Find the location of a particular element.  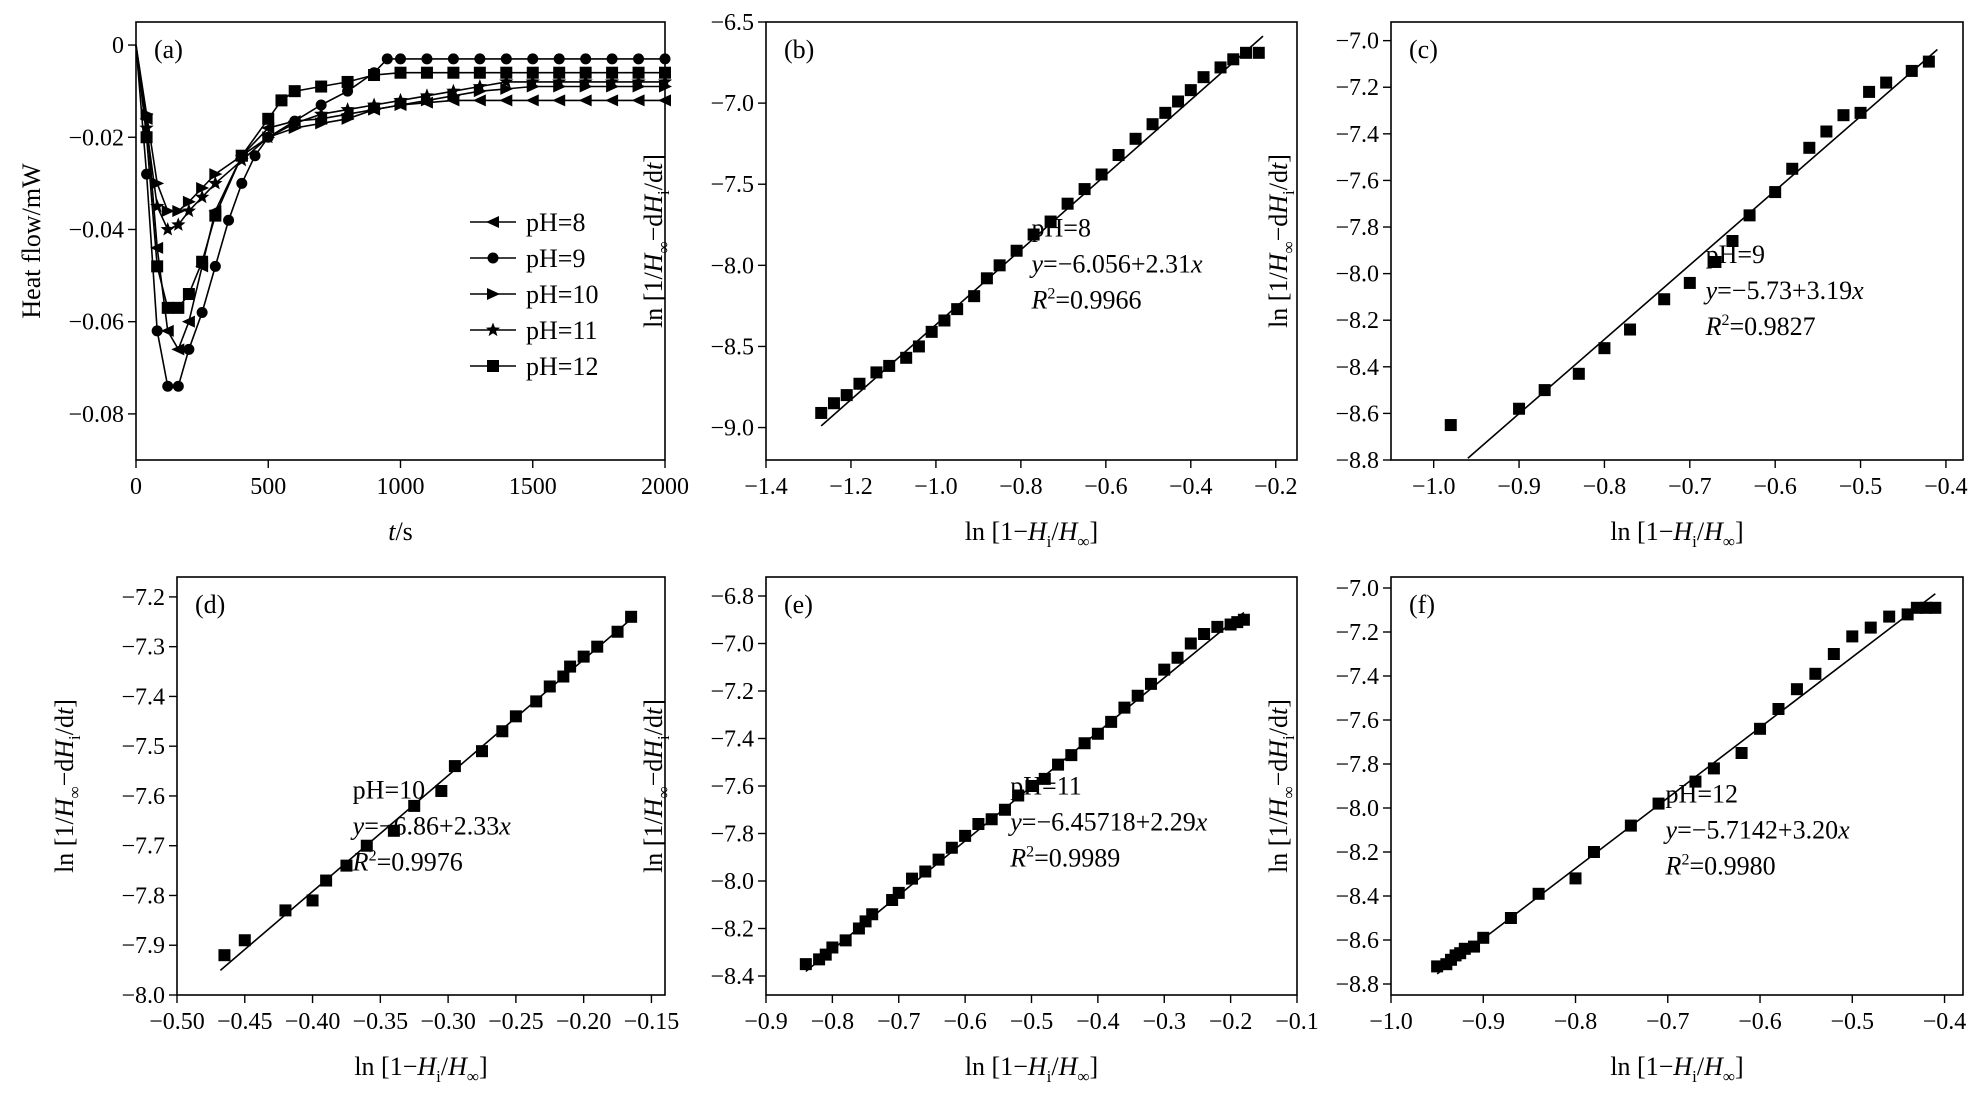

annotation-text: =−5.7142+3.20 is located at coordinates (1757, 830).